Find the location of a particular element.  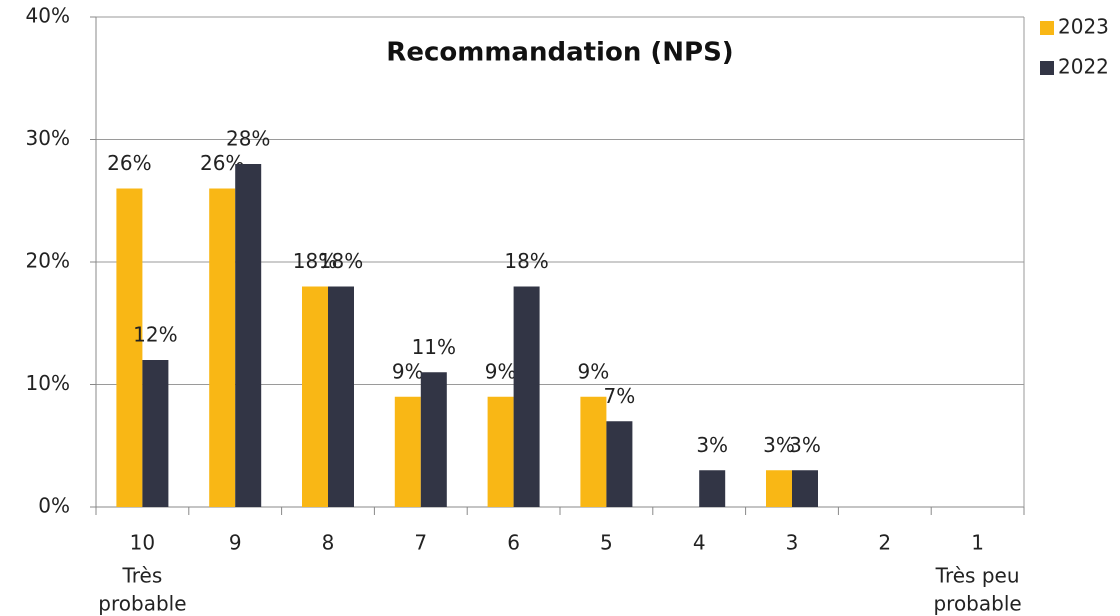

y-tick-label: 30% is located at coordinates (48, 138).